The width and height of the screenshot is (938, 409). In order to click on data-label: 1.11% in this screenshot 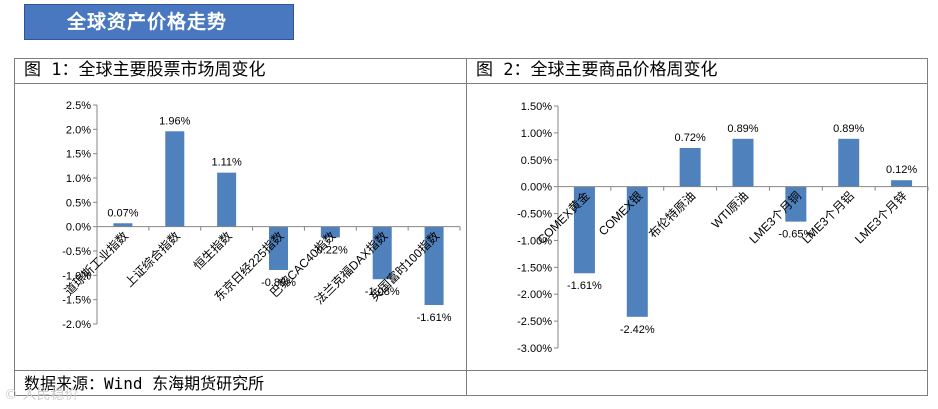, I will do `click(226, 163)`.